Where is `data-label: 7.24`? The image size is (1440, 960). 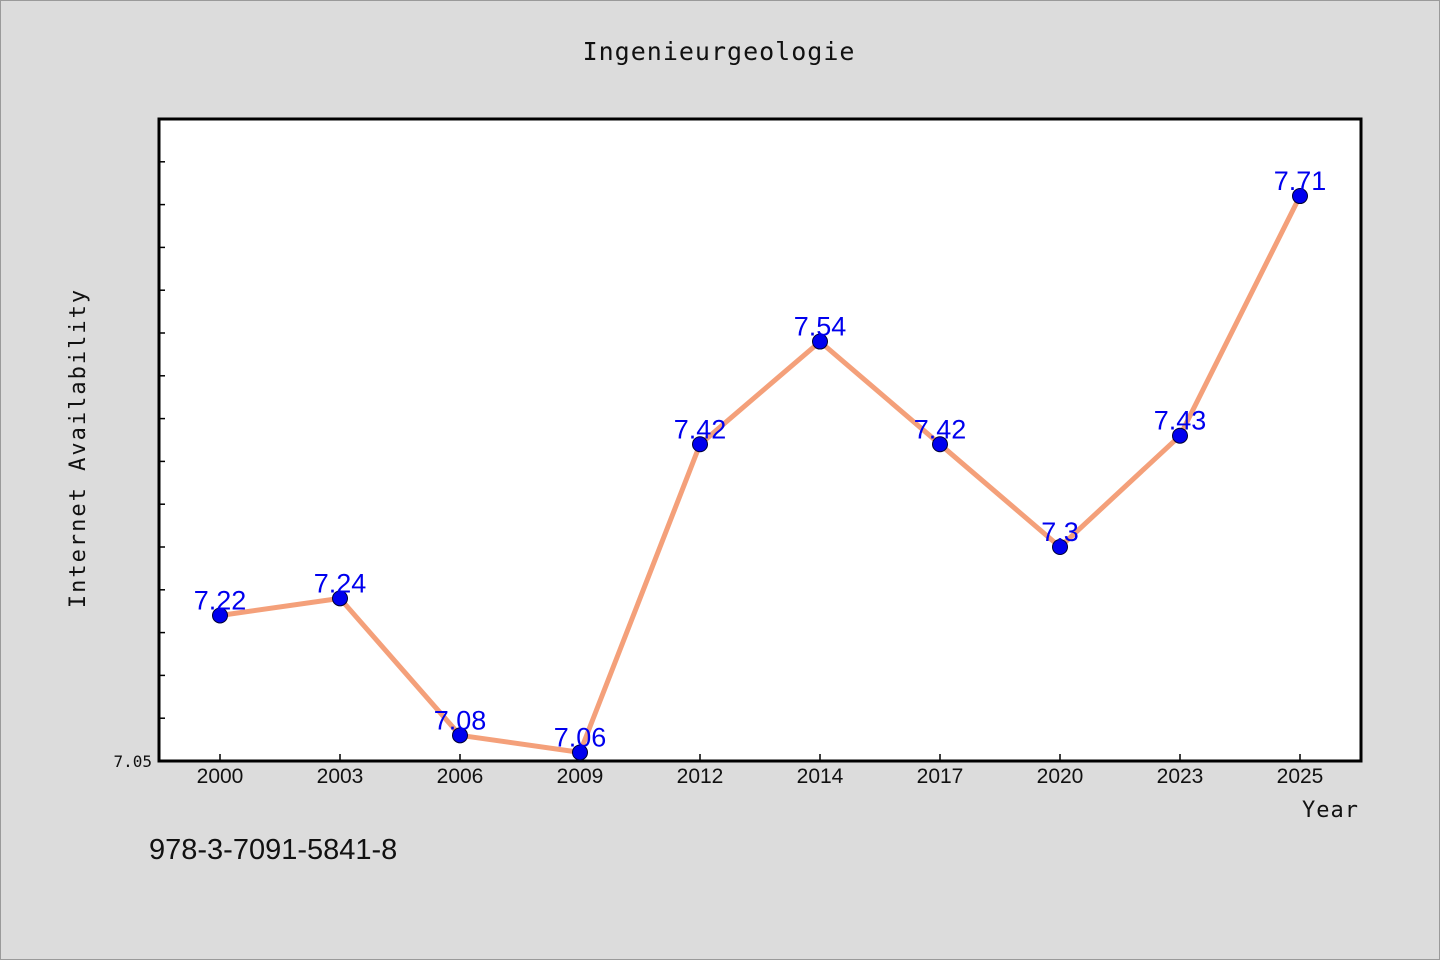
data-label: 7.24 is located at coordinates (340, 583).